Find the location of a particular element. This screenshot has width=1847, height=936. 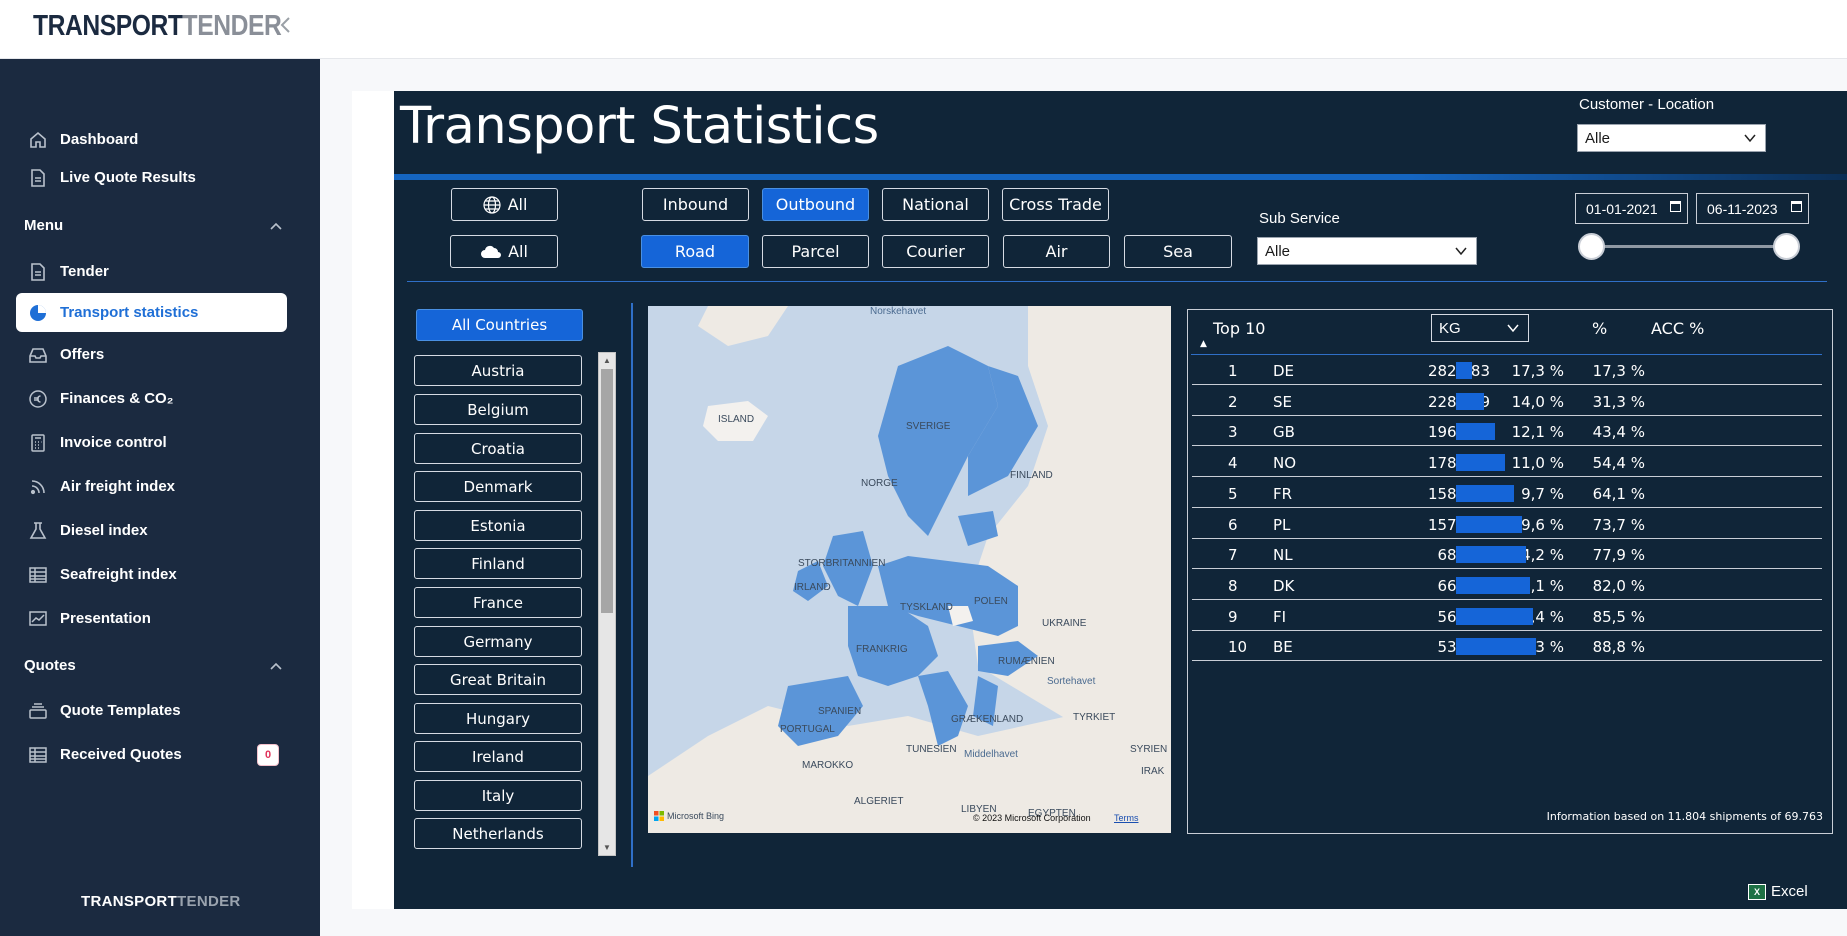

map-terms-link: Terms is located at coordinates (1126, 818).